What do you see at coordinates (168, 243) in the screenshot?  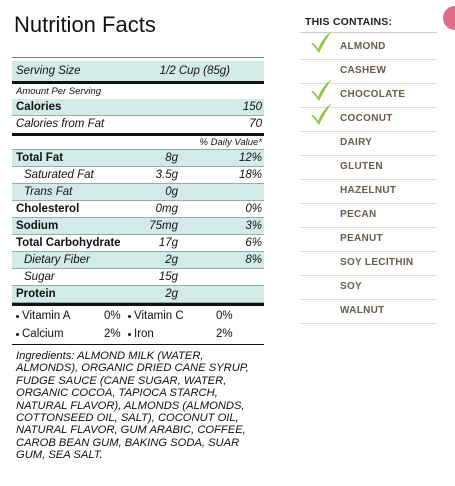 I see `nutrient-amount: 17g` at bounding box center [168, 243].